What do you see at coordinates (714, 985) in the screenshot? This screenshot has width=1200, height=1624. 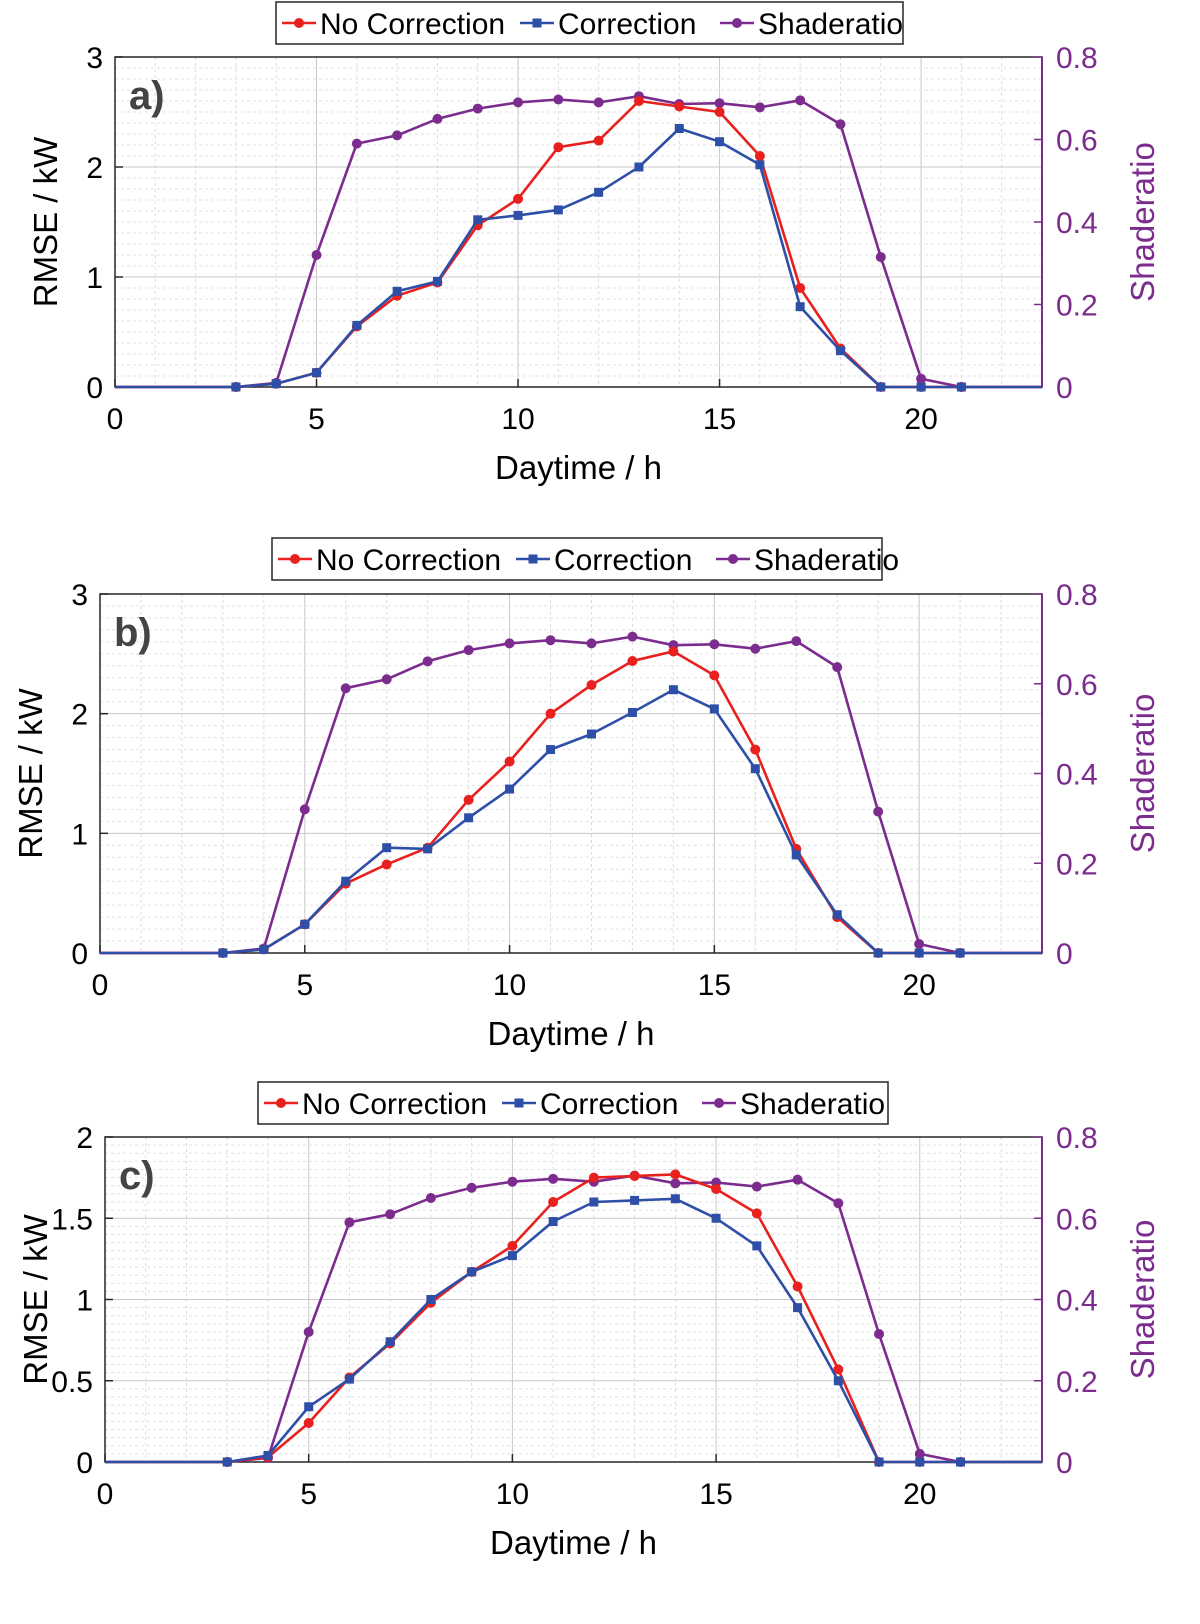 I see `x-tick-label: 15` at bounding box center [714, 985].